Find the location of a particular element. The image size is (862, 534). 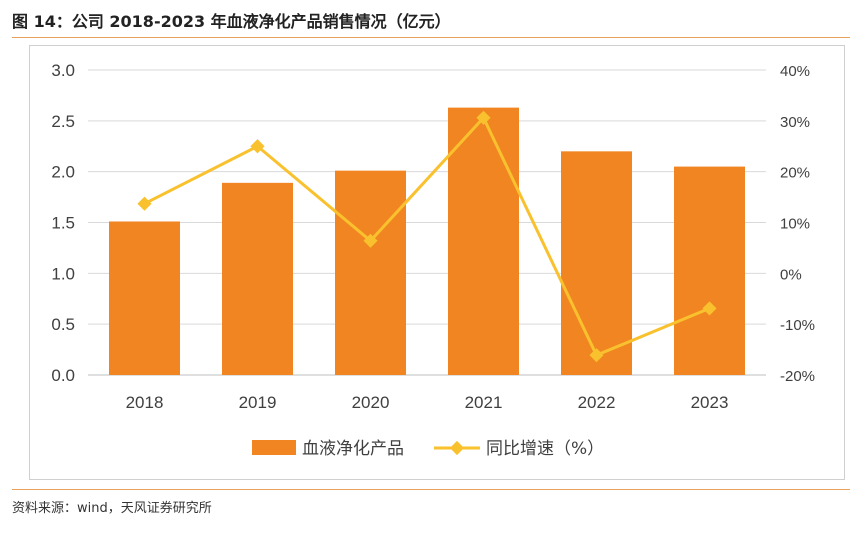

y-left-tick-label: 3.0 is located at coordinates (63, 70).